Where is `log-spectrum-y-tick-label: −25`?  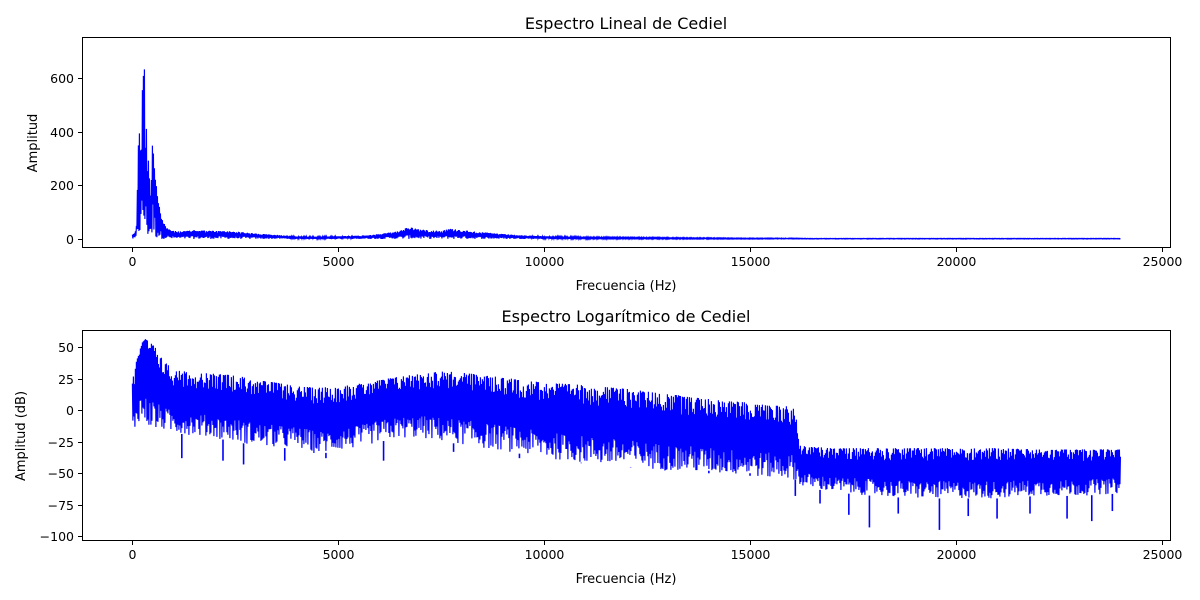
log-spectrum-y-tick-label: −25 is located at coordinates (61, 442).